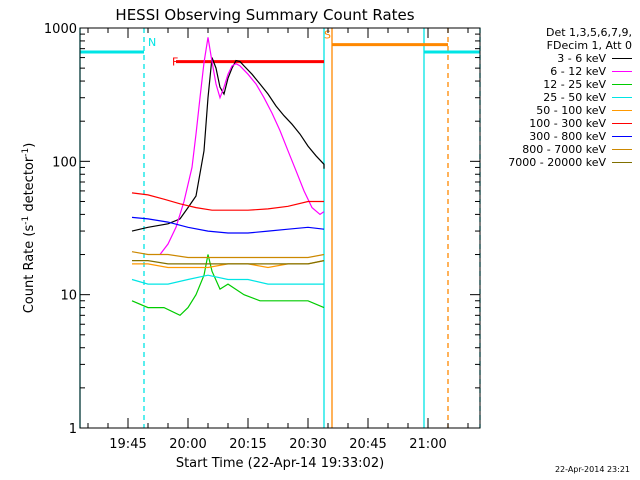 Image resolution: width=640 pixels, height=480 pixels. I want to click on legend-label: 25 - 50 keV, so click(574, 97).